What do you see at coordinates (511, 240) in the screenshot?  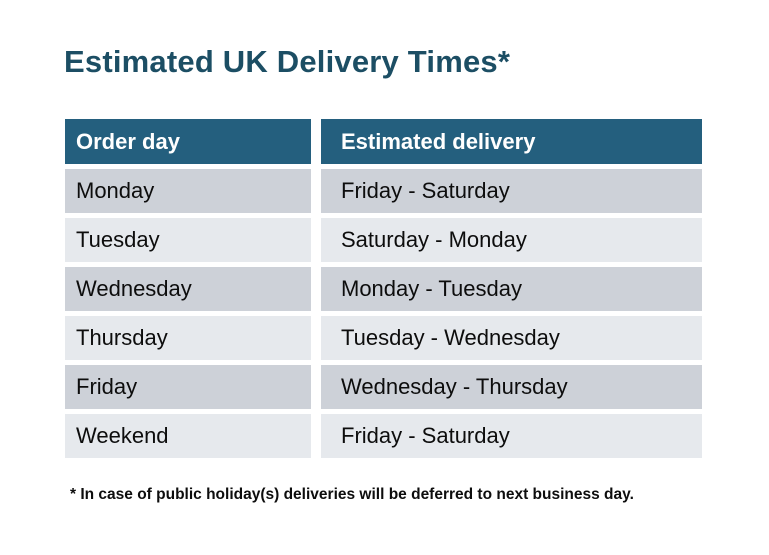 I see `estimated-delivery-cell: Saturday - Monday` at bounding box center [511, 240].